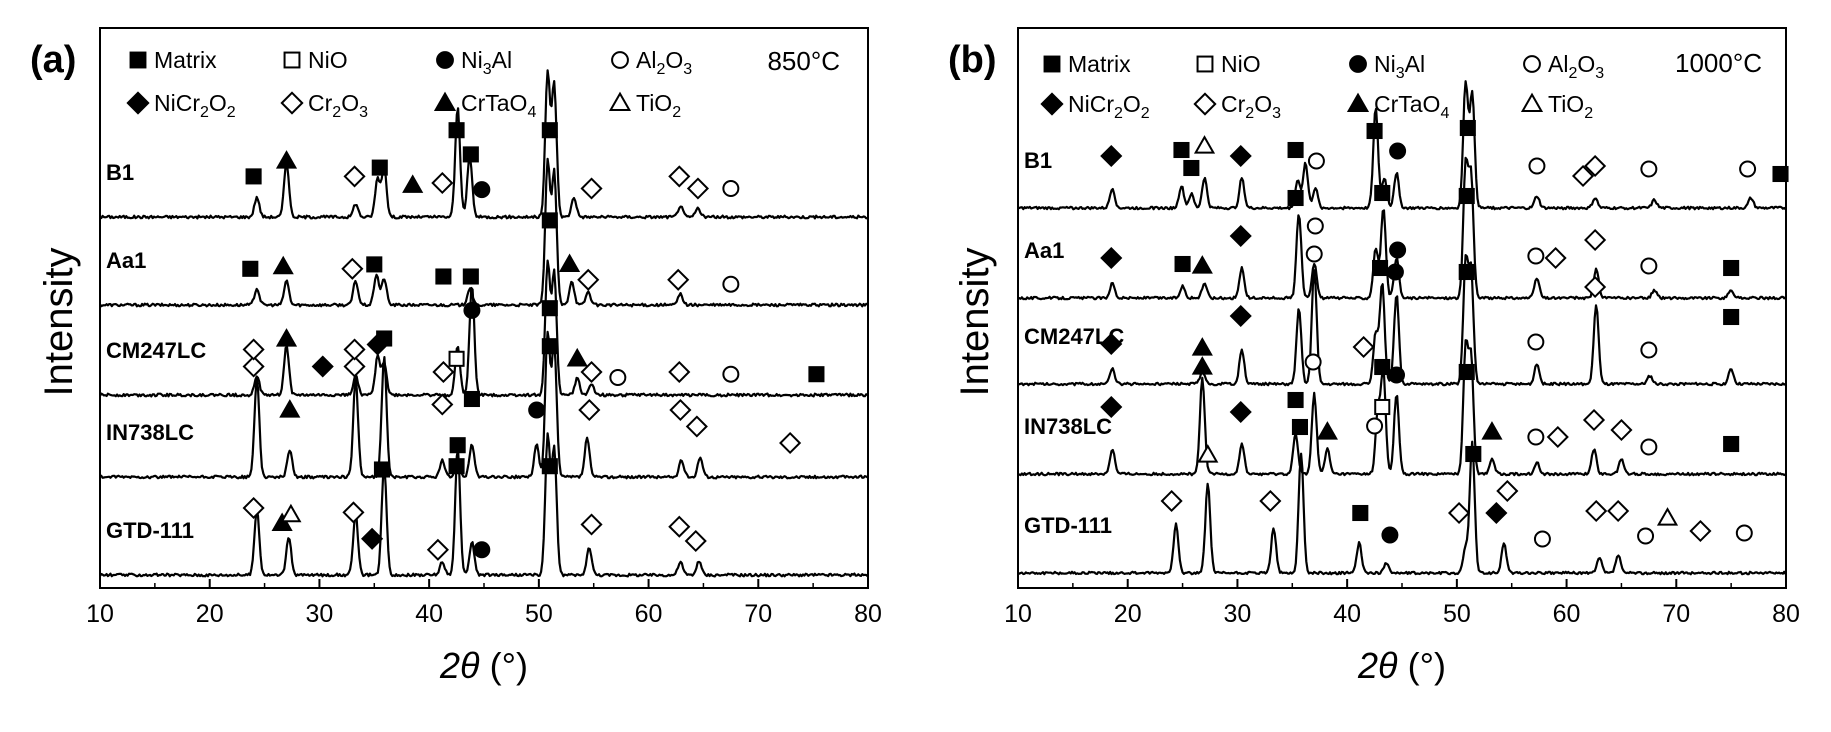  Describe the element at coordinates (1399, 66) in the screenshot. I see `legend-entry: Ni3Al` at that location.